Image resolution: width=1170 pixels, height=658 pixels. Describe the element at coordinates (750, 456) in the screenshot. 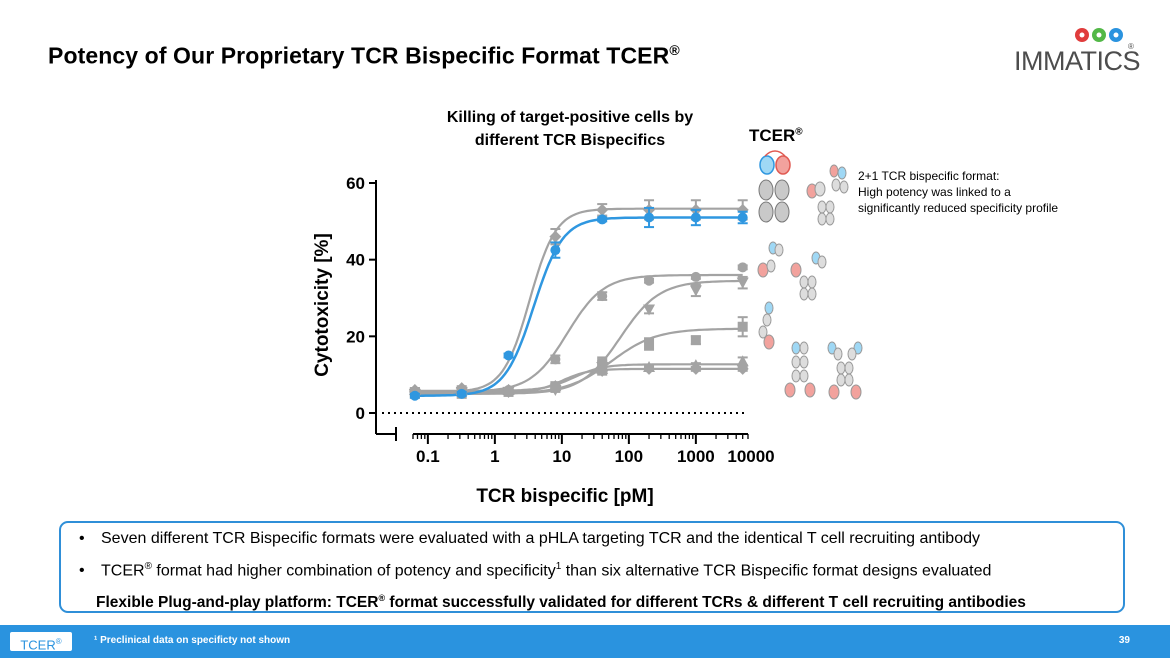

I see `x-tick-label: 10000` at that location.